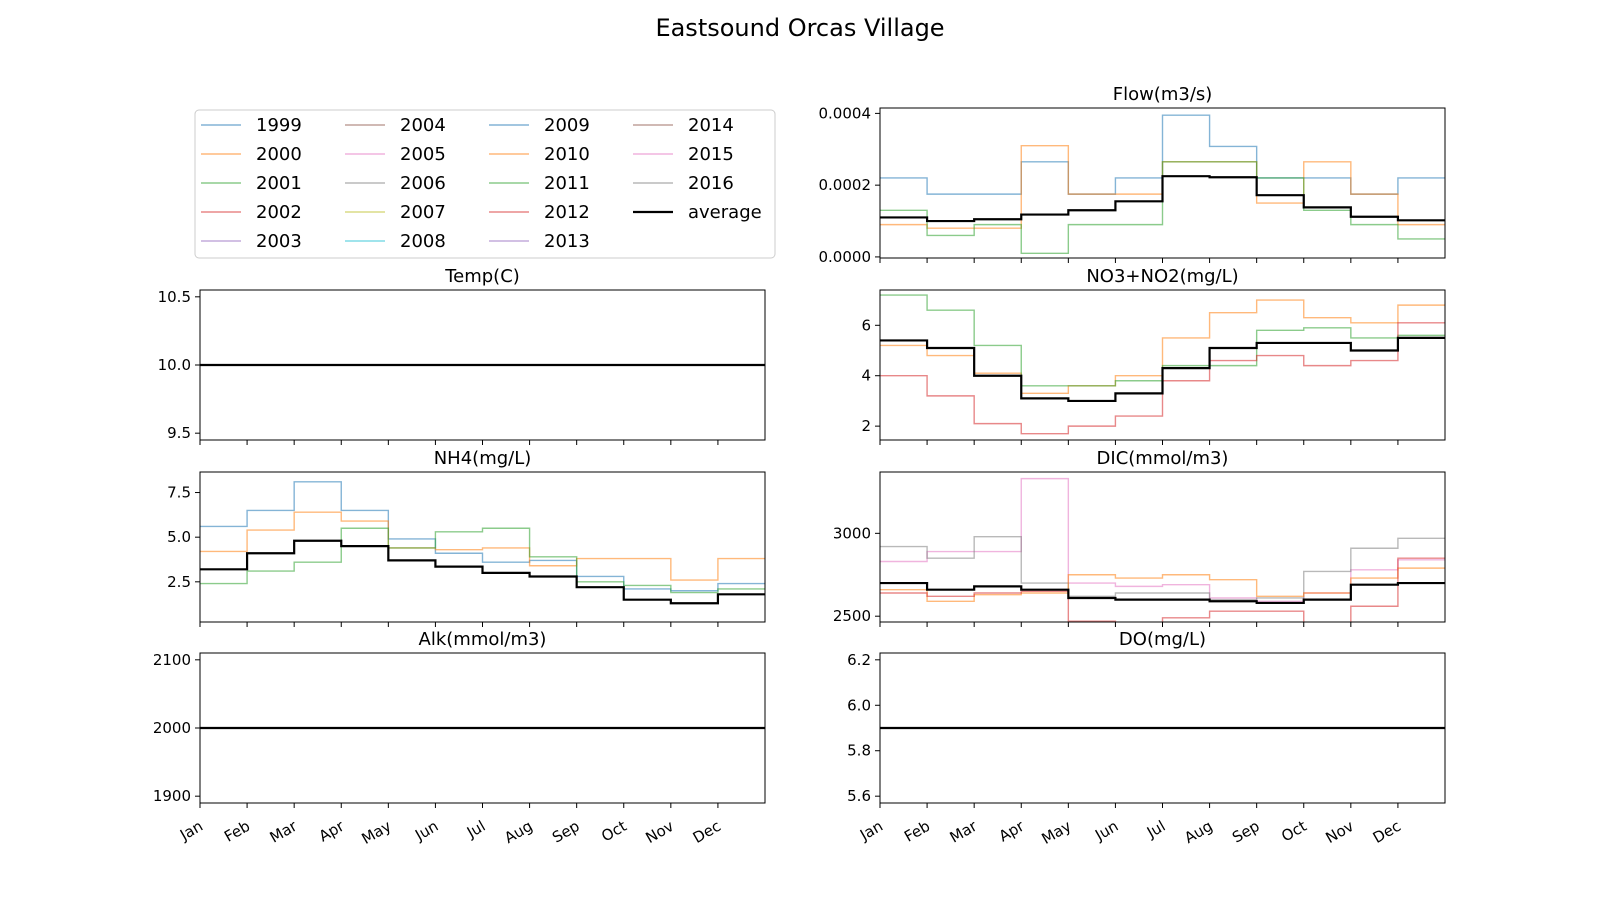 This screenshot has height=900, width=1600. Describe the element at coordinates (172, 728) in the screenshot. I see `y-tick-label: 2000` at that location.